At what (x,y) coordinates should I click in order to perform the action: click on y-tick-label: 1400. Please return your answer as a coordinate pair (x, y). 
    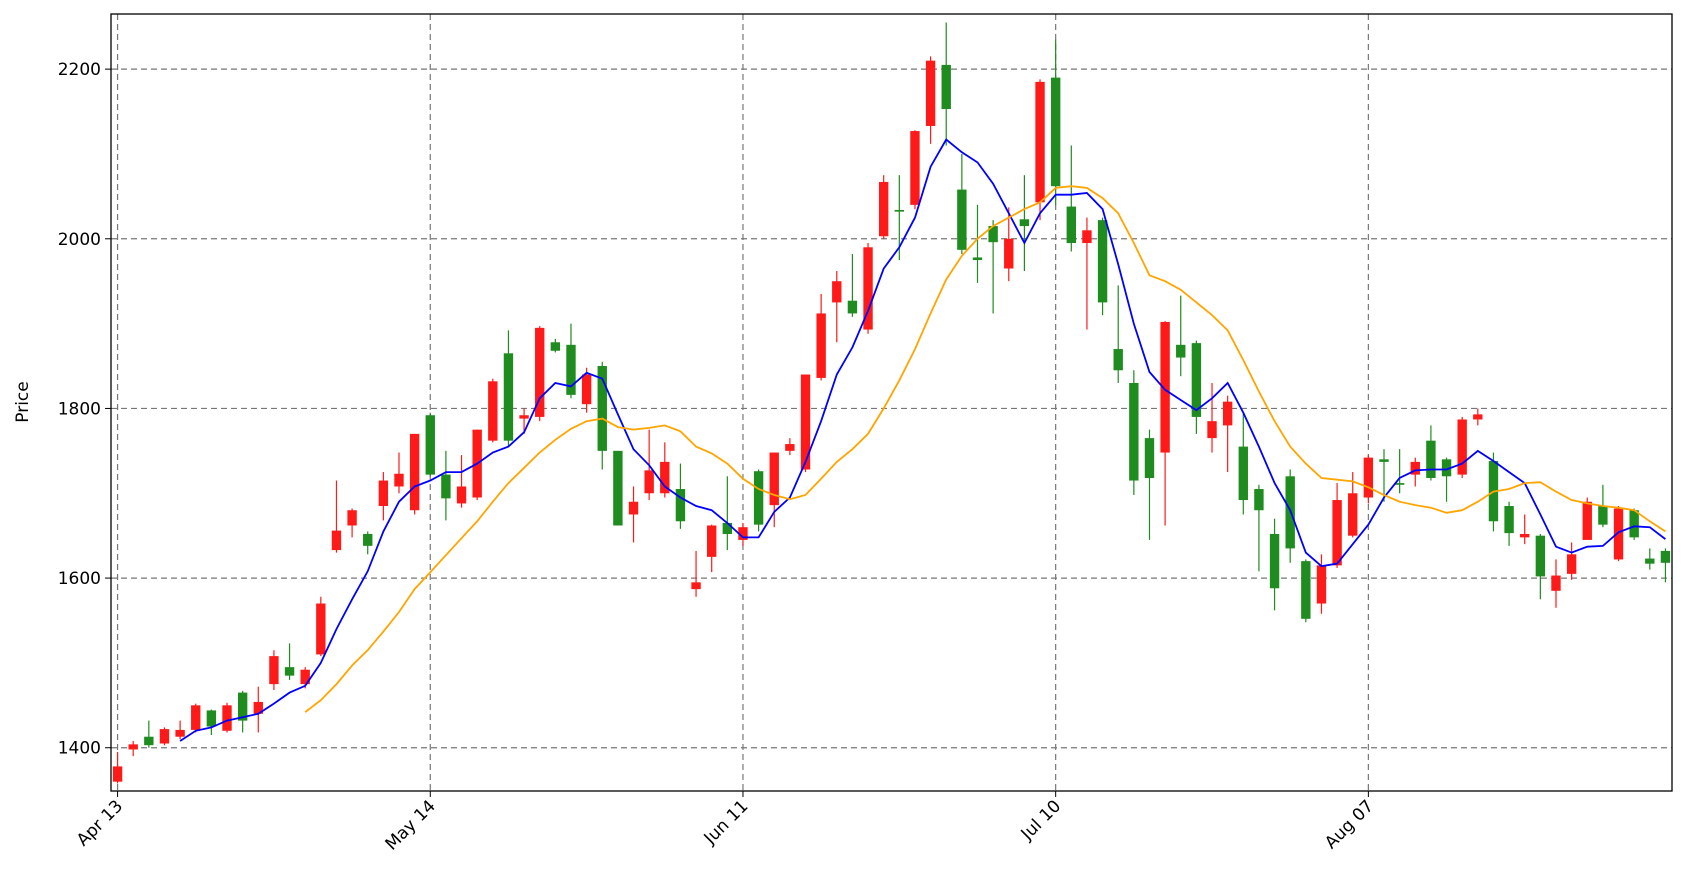
    Looking at the image, I should click on (79, 749).